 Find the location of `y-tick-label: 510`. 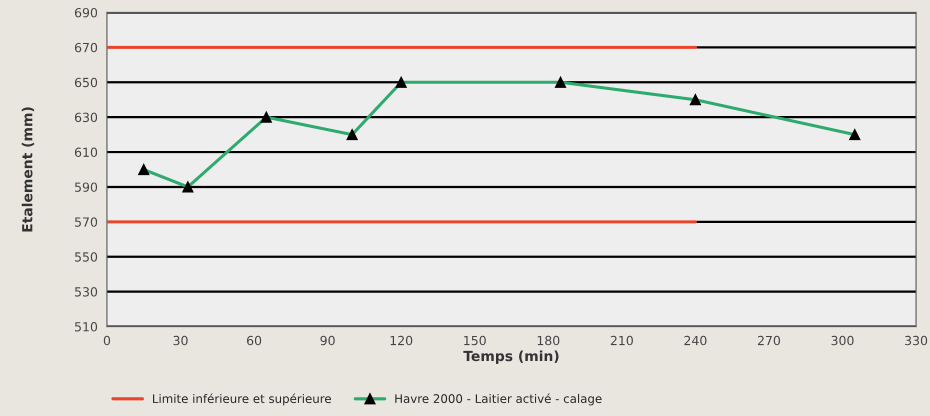

y-tick-label: 510 is located at coordinates (86, 327).